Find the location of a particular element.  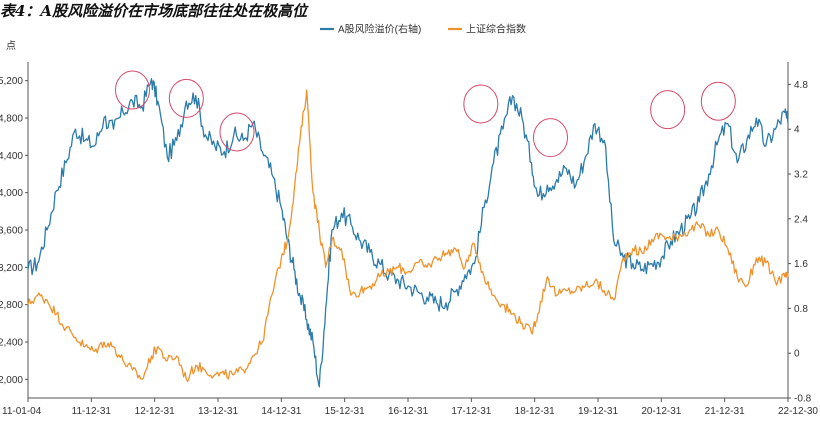

x-tick-label: 16-12-31 is located at coordinates (408, 411).